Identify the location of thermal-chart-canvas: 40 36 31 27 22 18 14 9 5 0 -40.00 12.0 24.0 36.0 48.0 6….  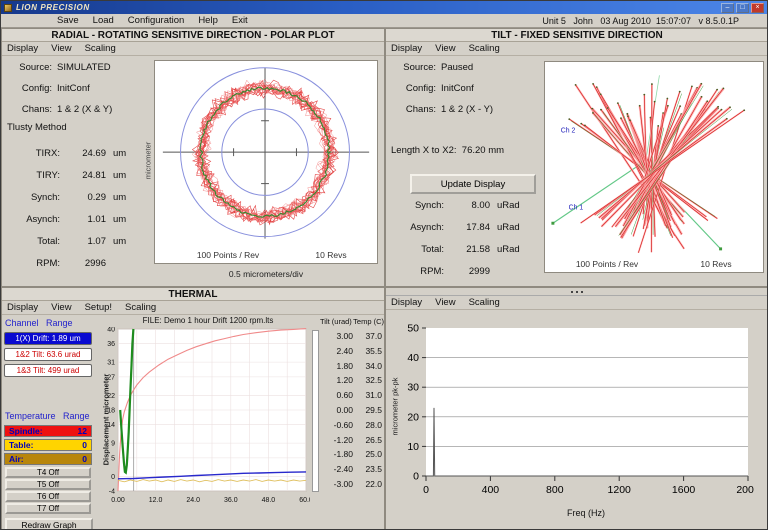
(208, 415).